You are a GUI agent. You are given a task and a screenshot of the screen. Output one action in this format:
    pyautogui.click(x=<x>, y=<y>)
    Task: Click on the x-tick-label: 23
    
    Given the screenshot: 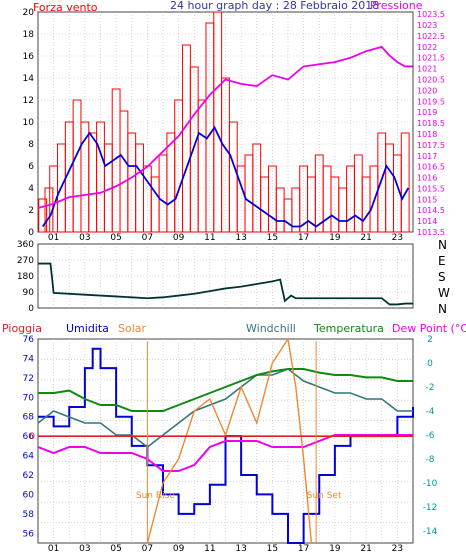 What is the action you would take?
    pyautogui.click(x=397, y=549)
    